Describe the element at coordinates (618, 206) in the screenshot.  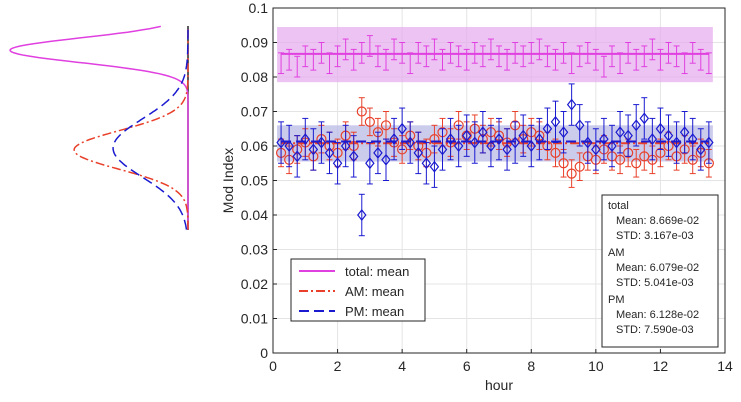
I see `stats-total-label: total` at that location.